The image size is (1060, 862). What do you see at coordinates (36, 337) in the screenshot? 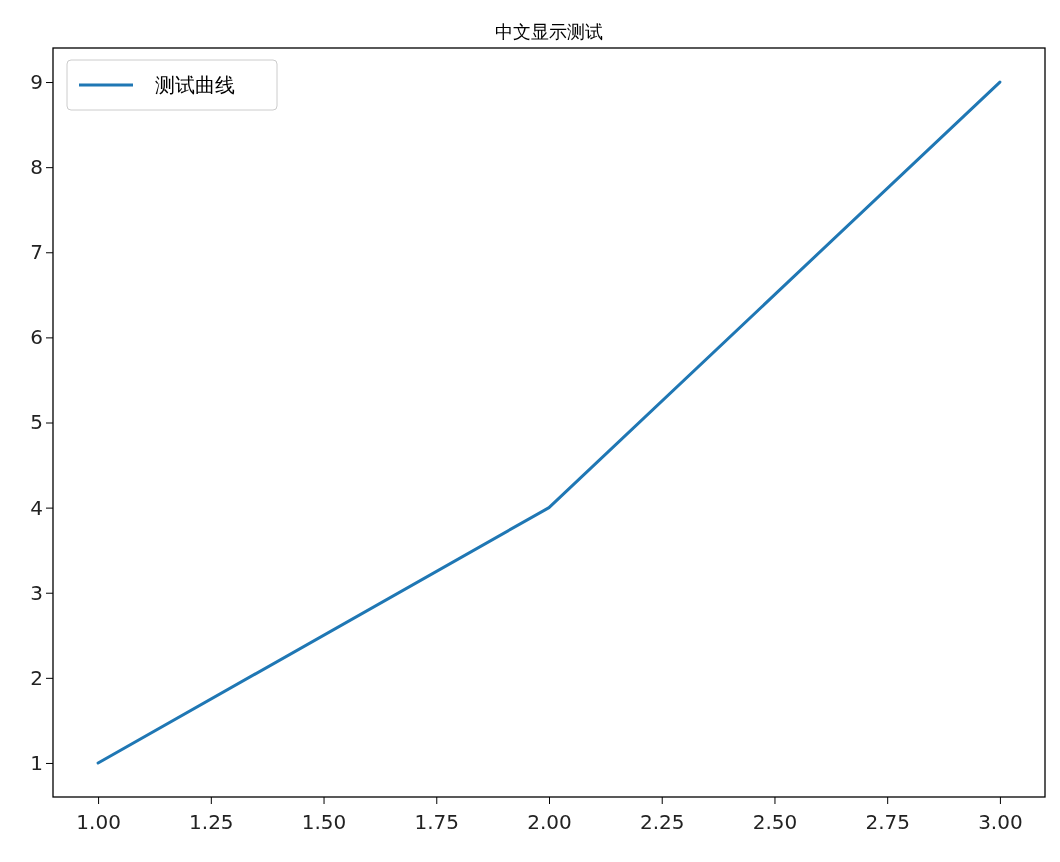
I see `y-tick-label: 6` at bounding box center [36, 337].